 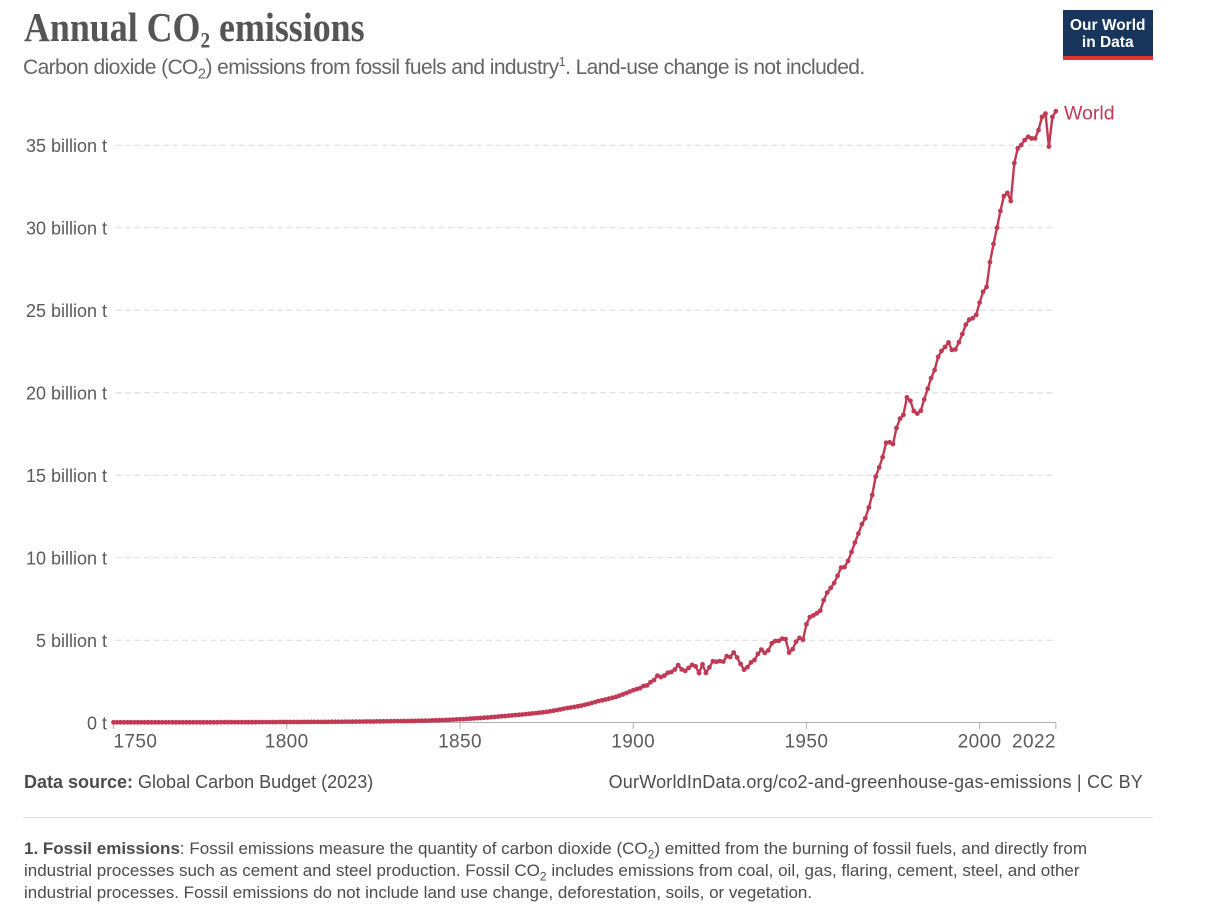 What do you see at coordinates (806, 742) in the screenshot?
I see `svg-text: 1950` at bounding box center [806, 742].